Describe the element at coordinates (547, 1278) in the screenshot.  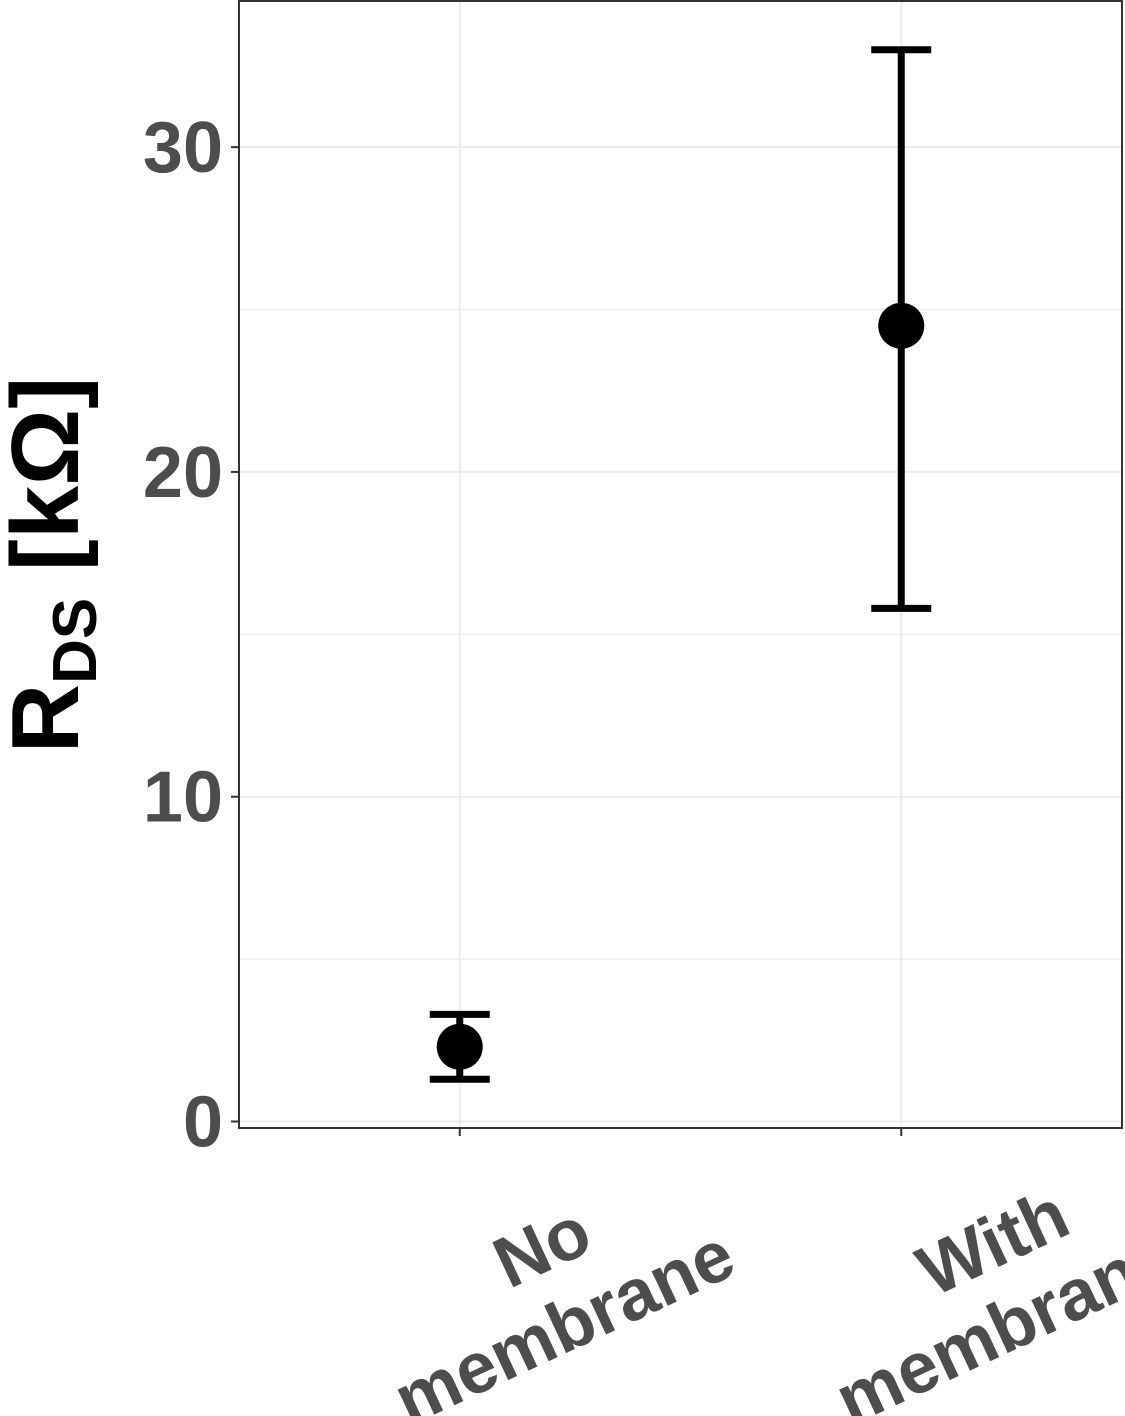
I see `x-tick-label: Nomembrane` at that location.